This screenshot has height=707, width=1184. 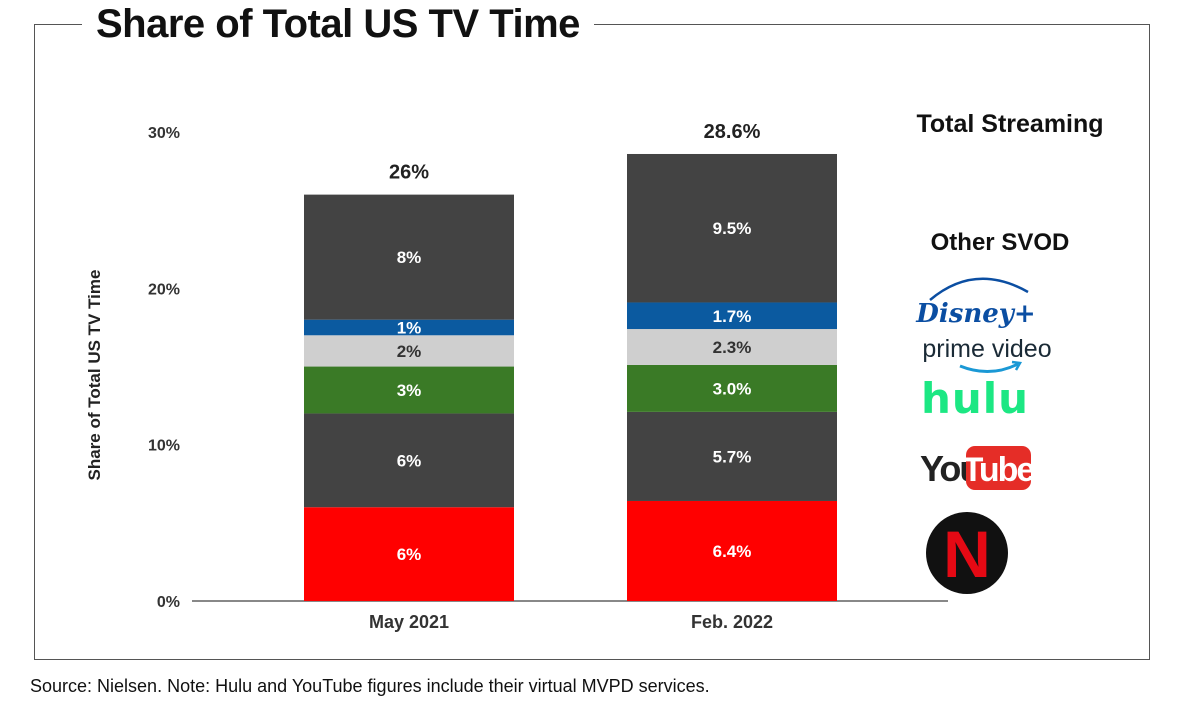 I want to click on bar-segment-label: 6.4%, so click(x=732, y=551).